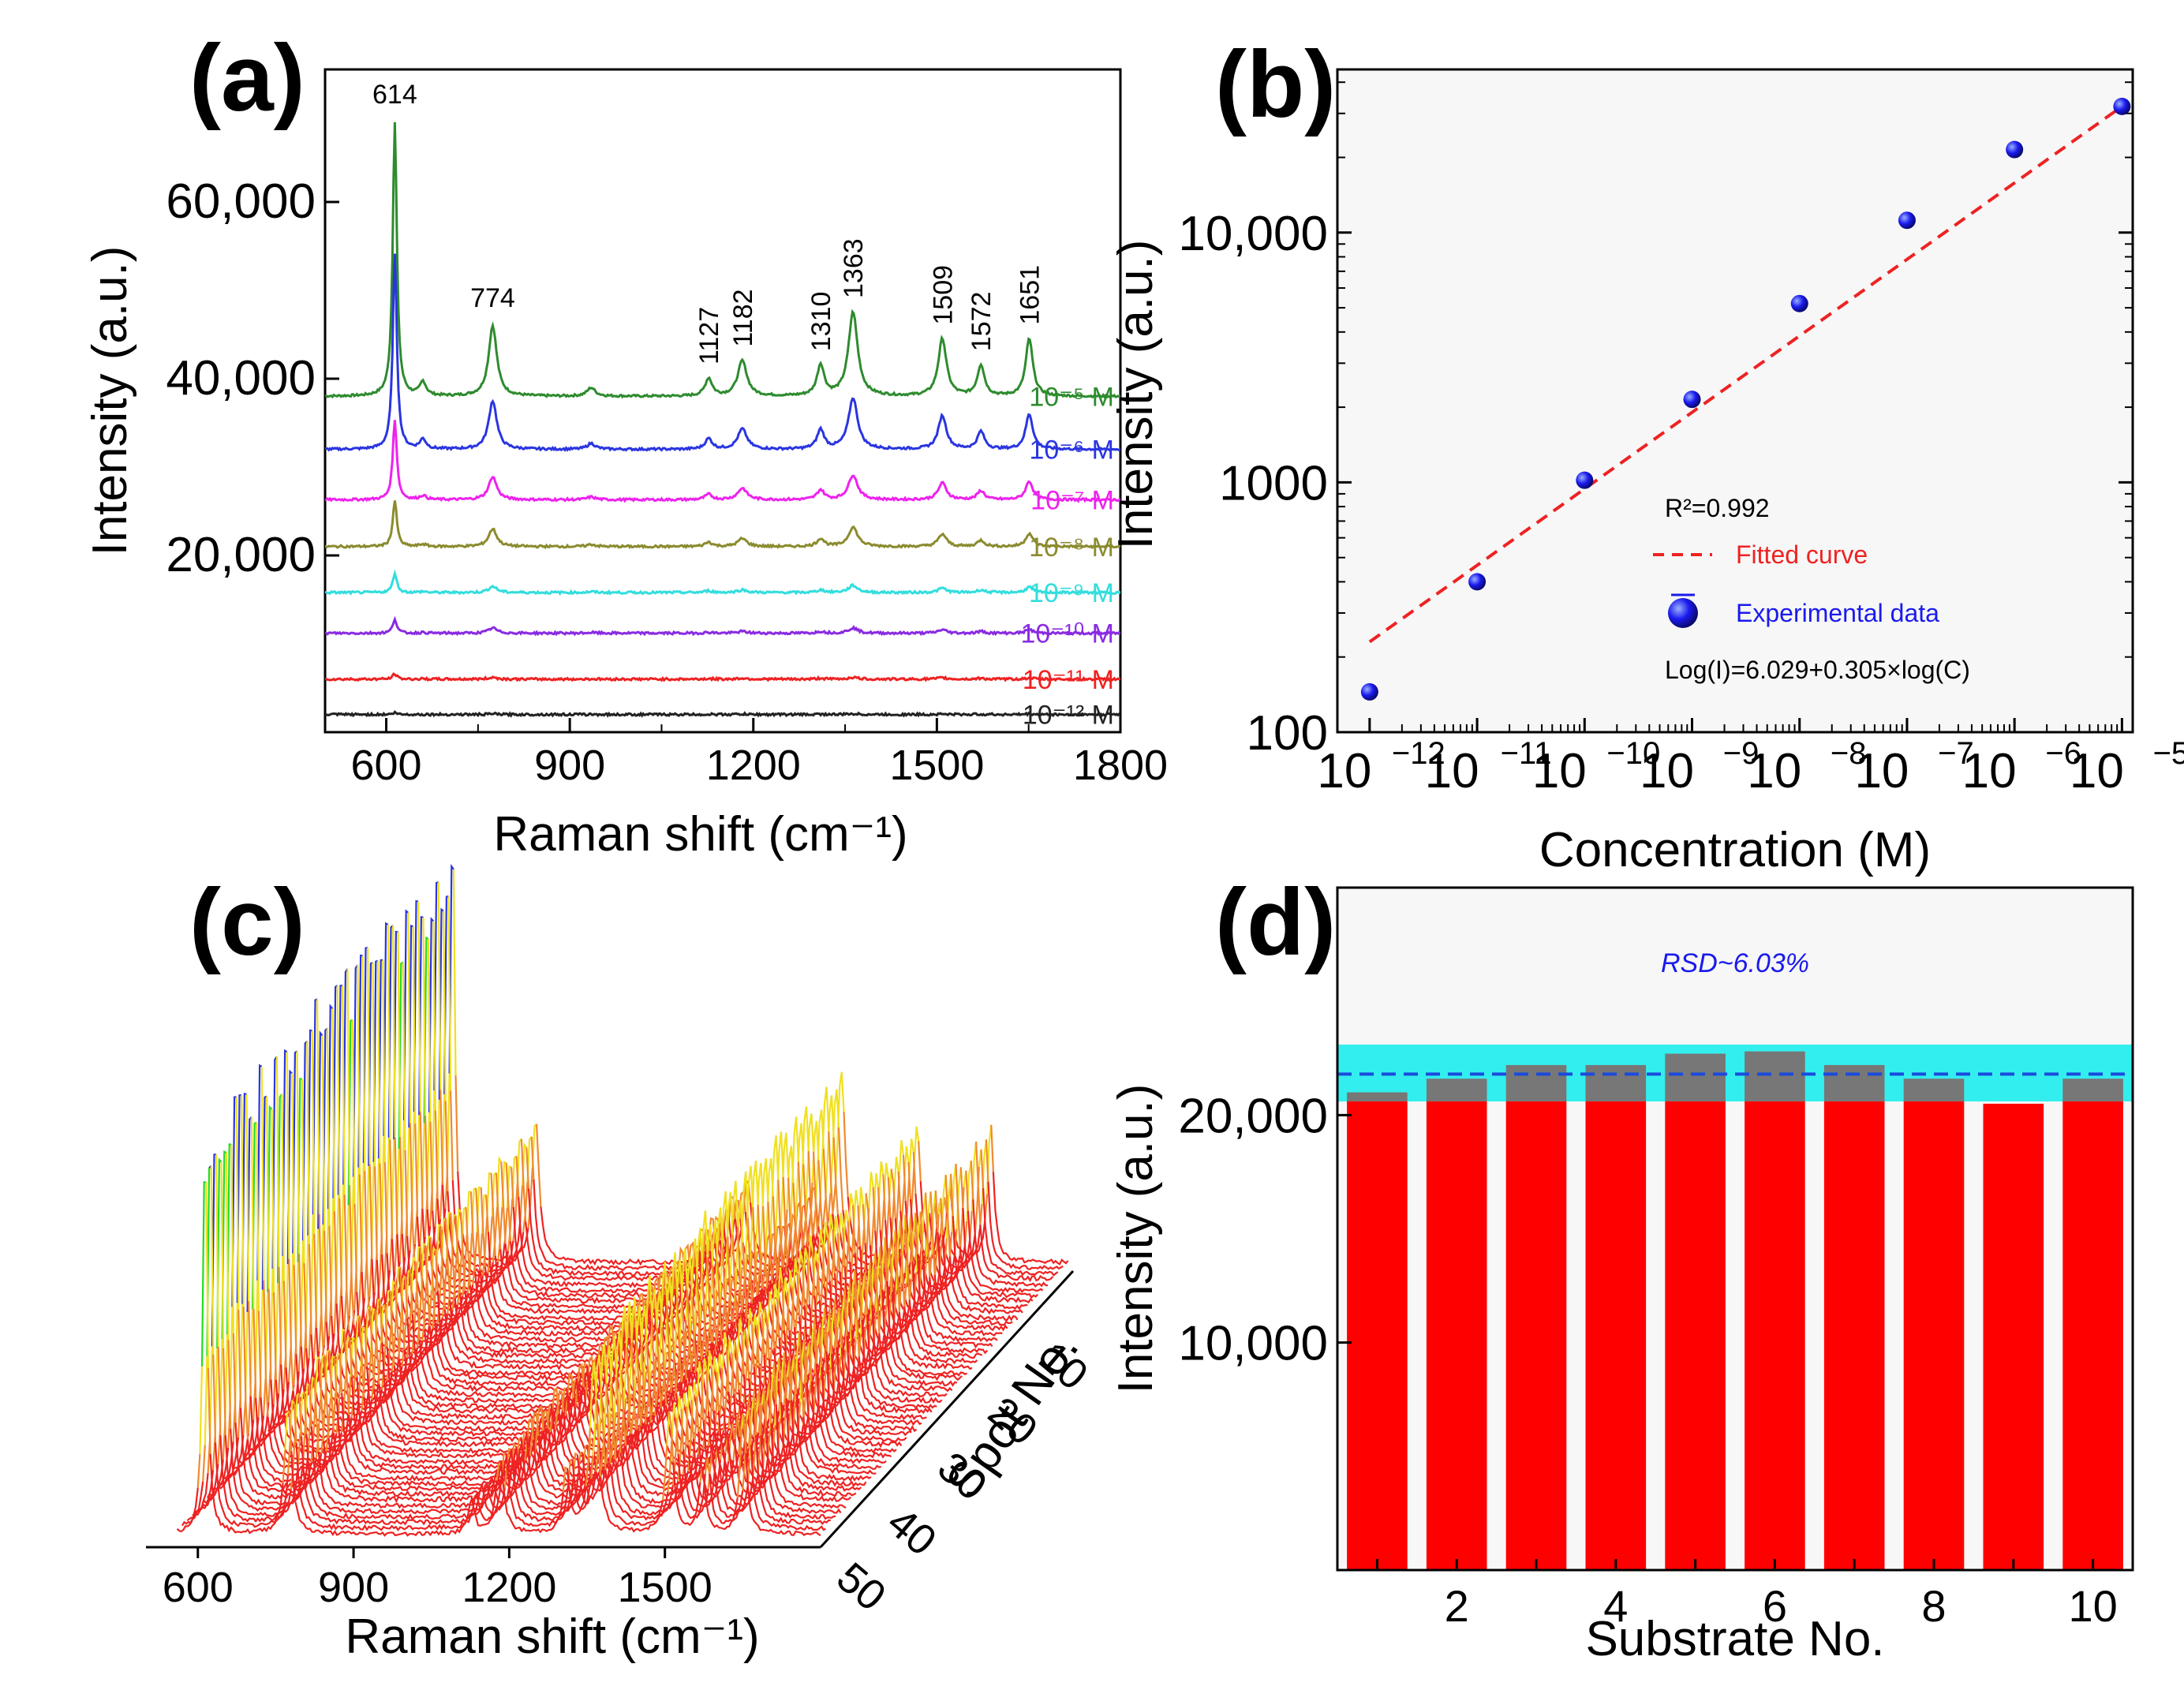 This screenshot has height=1690, width=2184. What do you see at coordinates (700, 834) in the screenshot?
I see `panel-a-x-axis-label: Raman shift (cm⁻¹)` at bounding box center [700, 834].